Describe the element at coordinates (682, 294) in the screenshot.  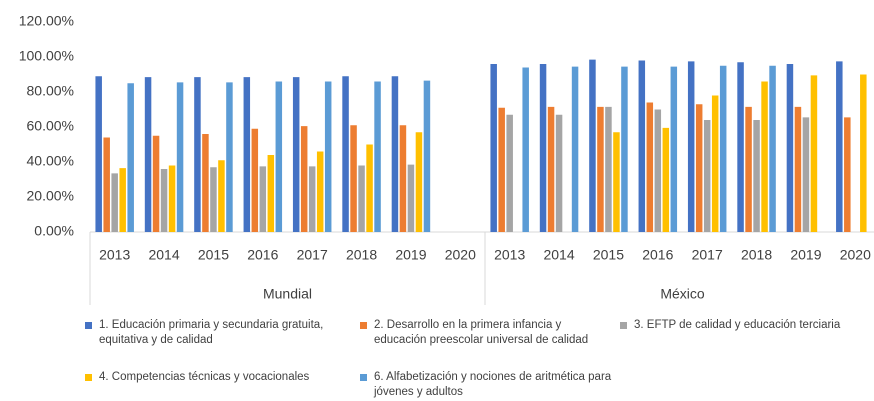
I see `group-label: México` at that location.